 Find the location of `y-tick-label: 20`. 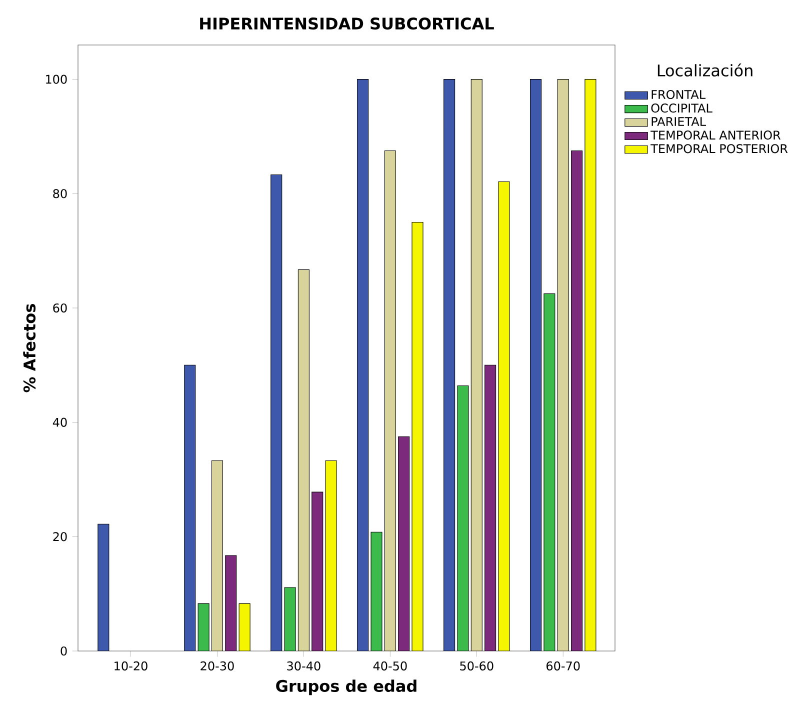

y-tick-label: 20 is located at coordinates (60, 537).